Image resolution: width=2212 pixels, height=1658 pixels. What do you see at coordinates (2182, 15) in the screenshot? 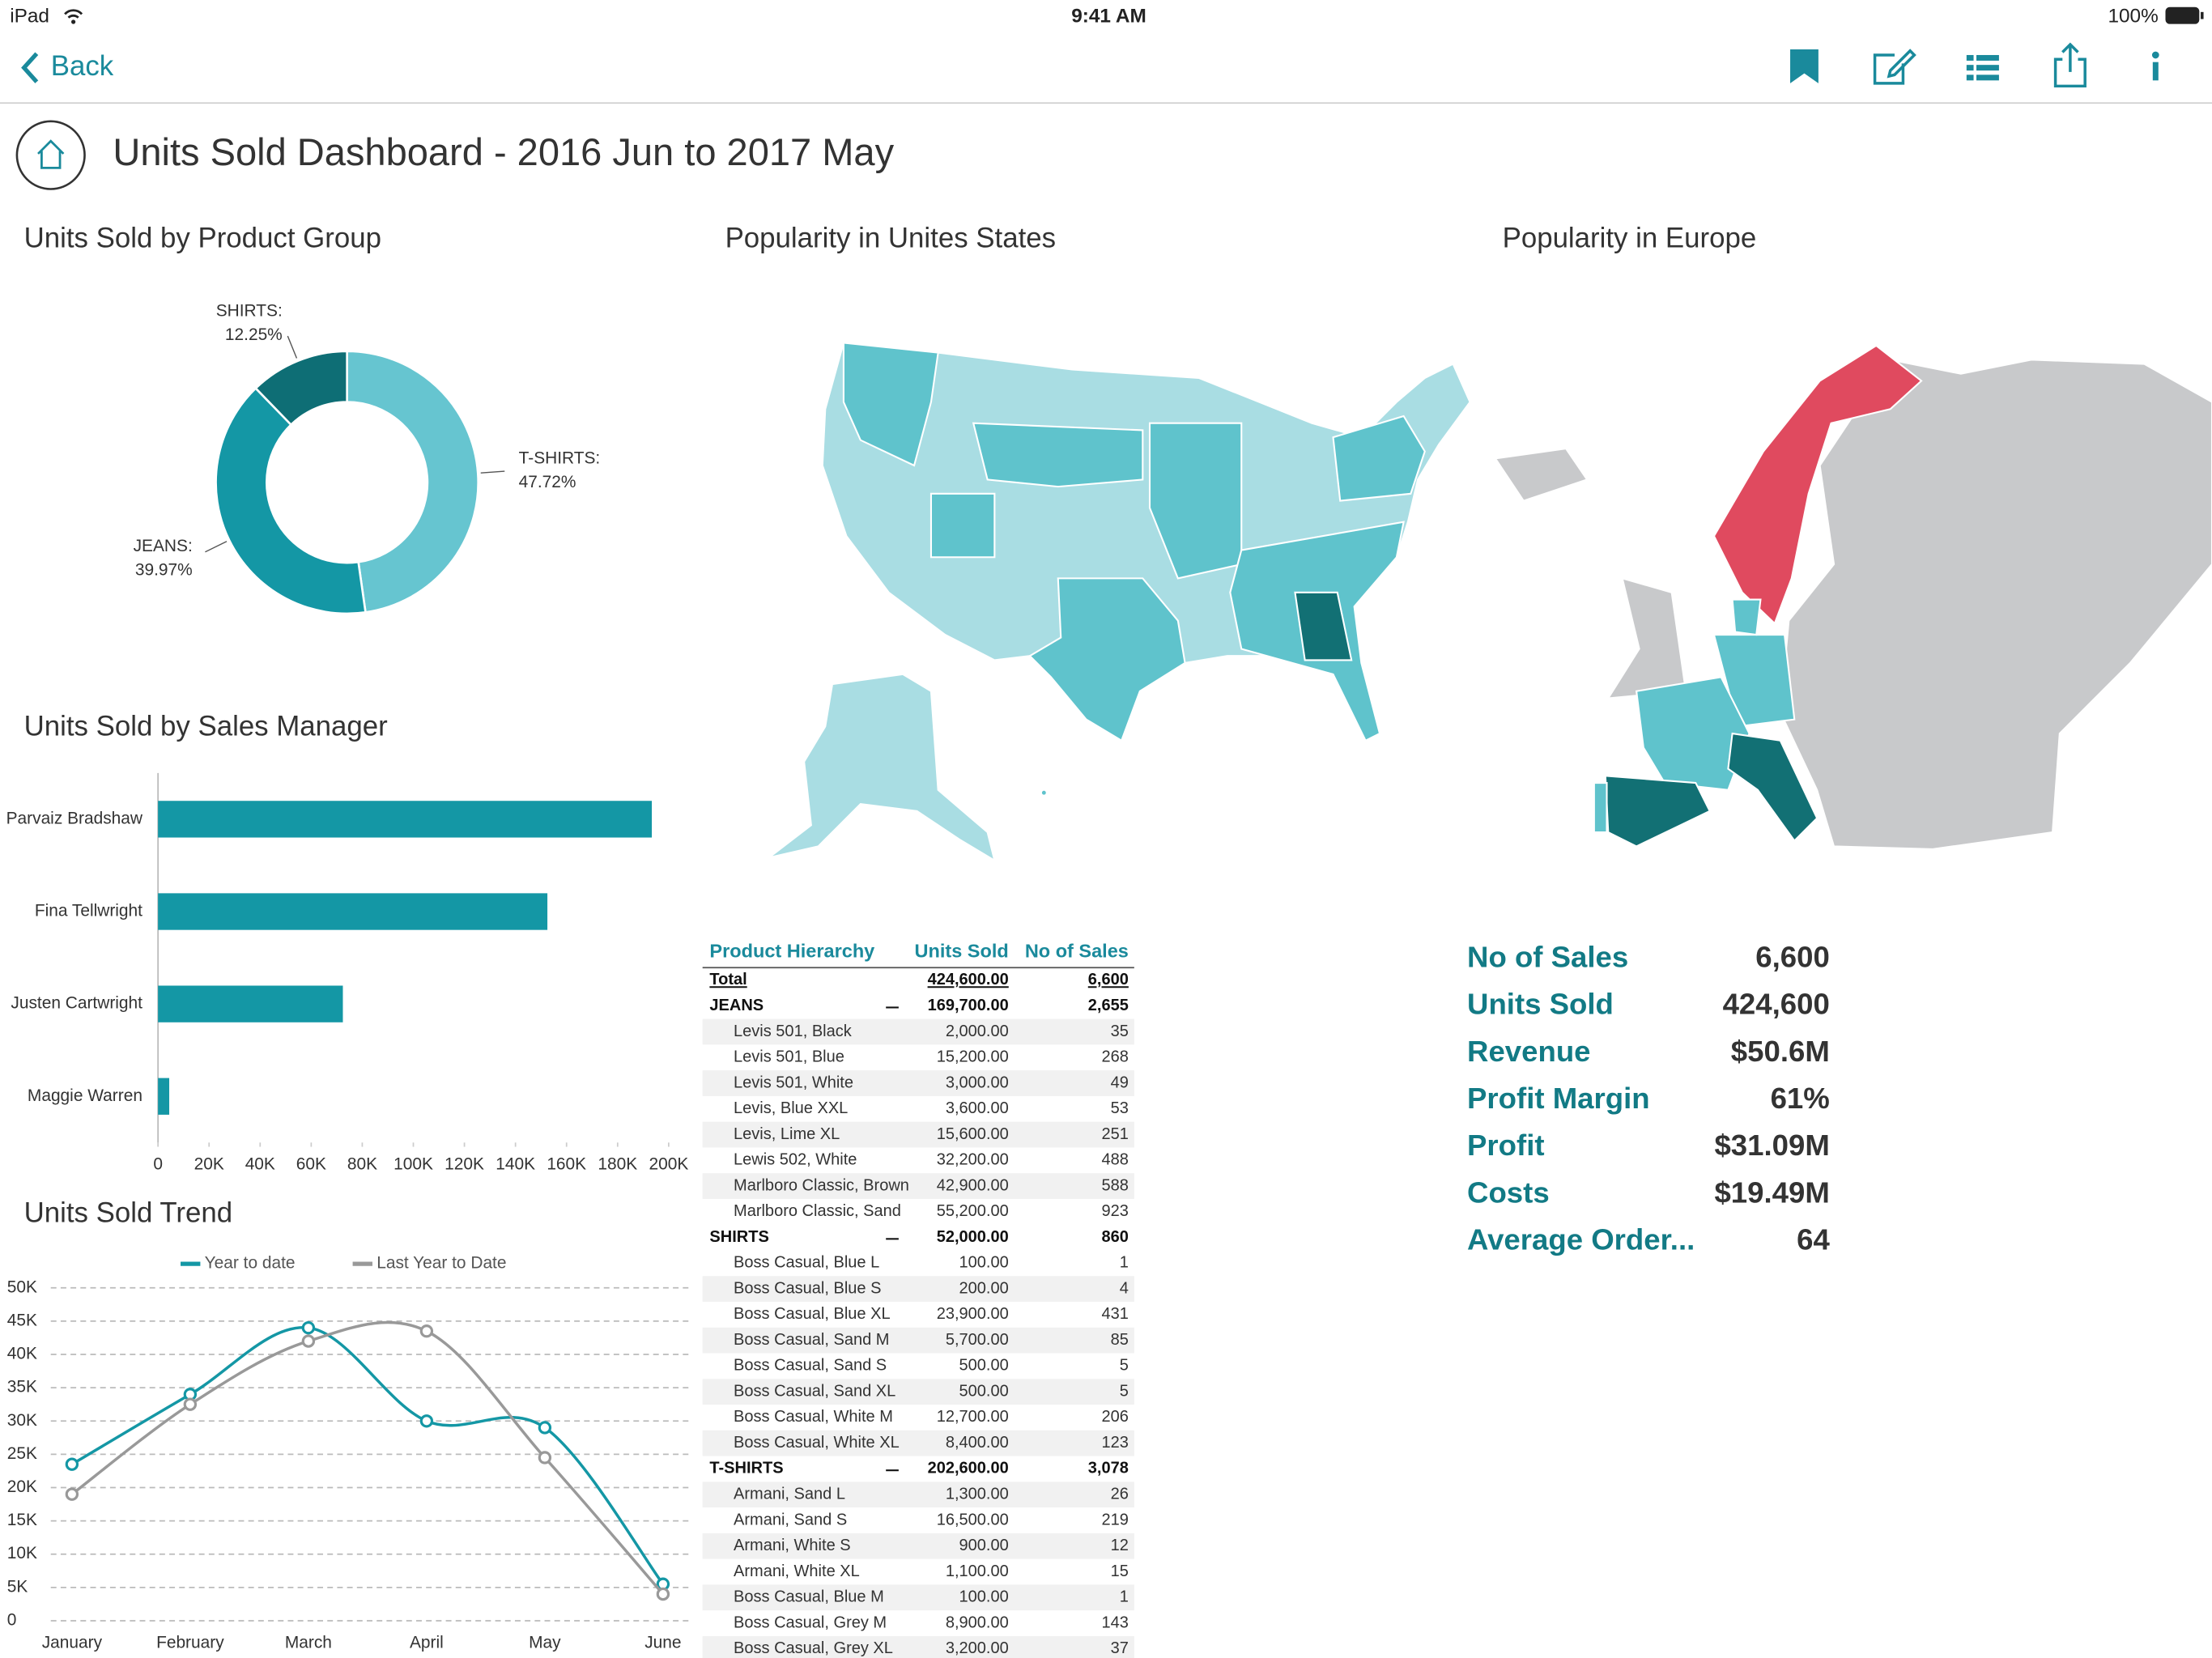
I see `battery-icon` at bounding box center [2182, 15].